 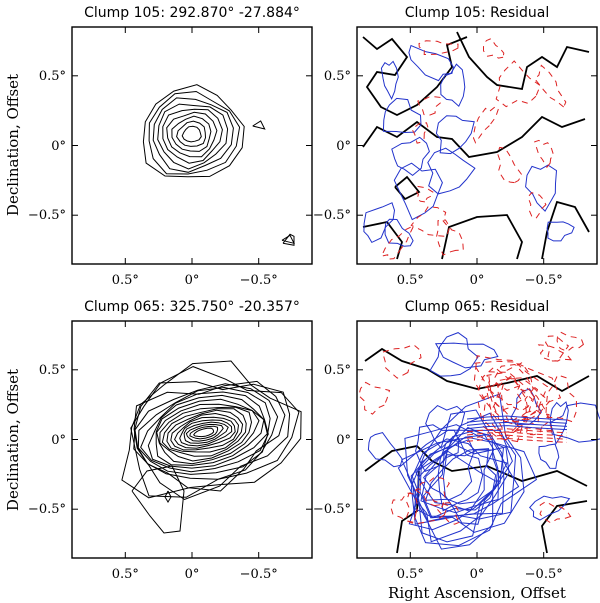 I want to click on y-axis-label: Declination, Offset, so click(x=13, y=145).